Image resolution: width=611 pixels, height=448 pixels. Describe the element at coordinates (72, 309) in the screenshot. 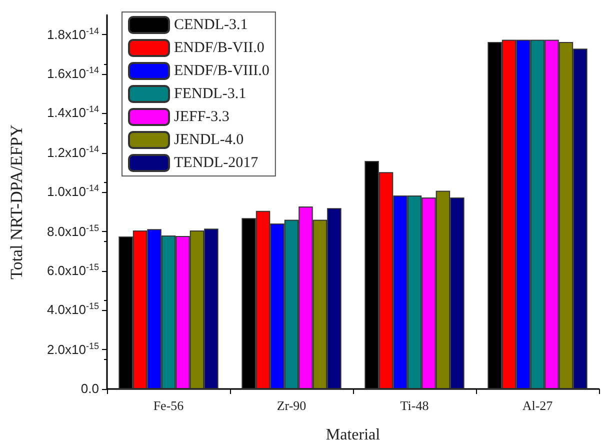

I see `y-tick-label: 4.0x10$^{-15}$` at that location.